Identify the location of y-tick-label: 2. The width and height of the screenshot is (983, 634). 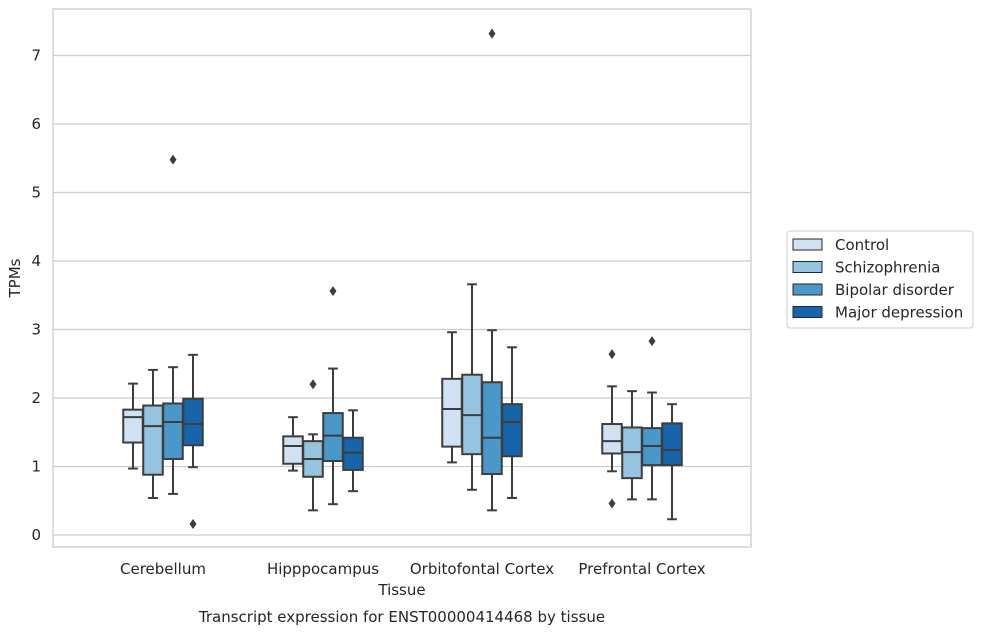
(36, 398).